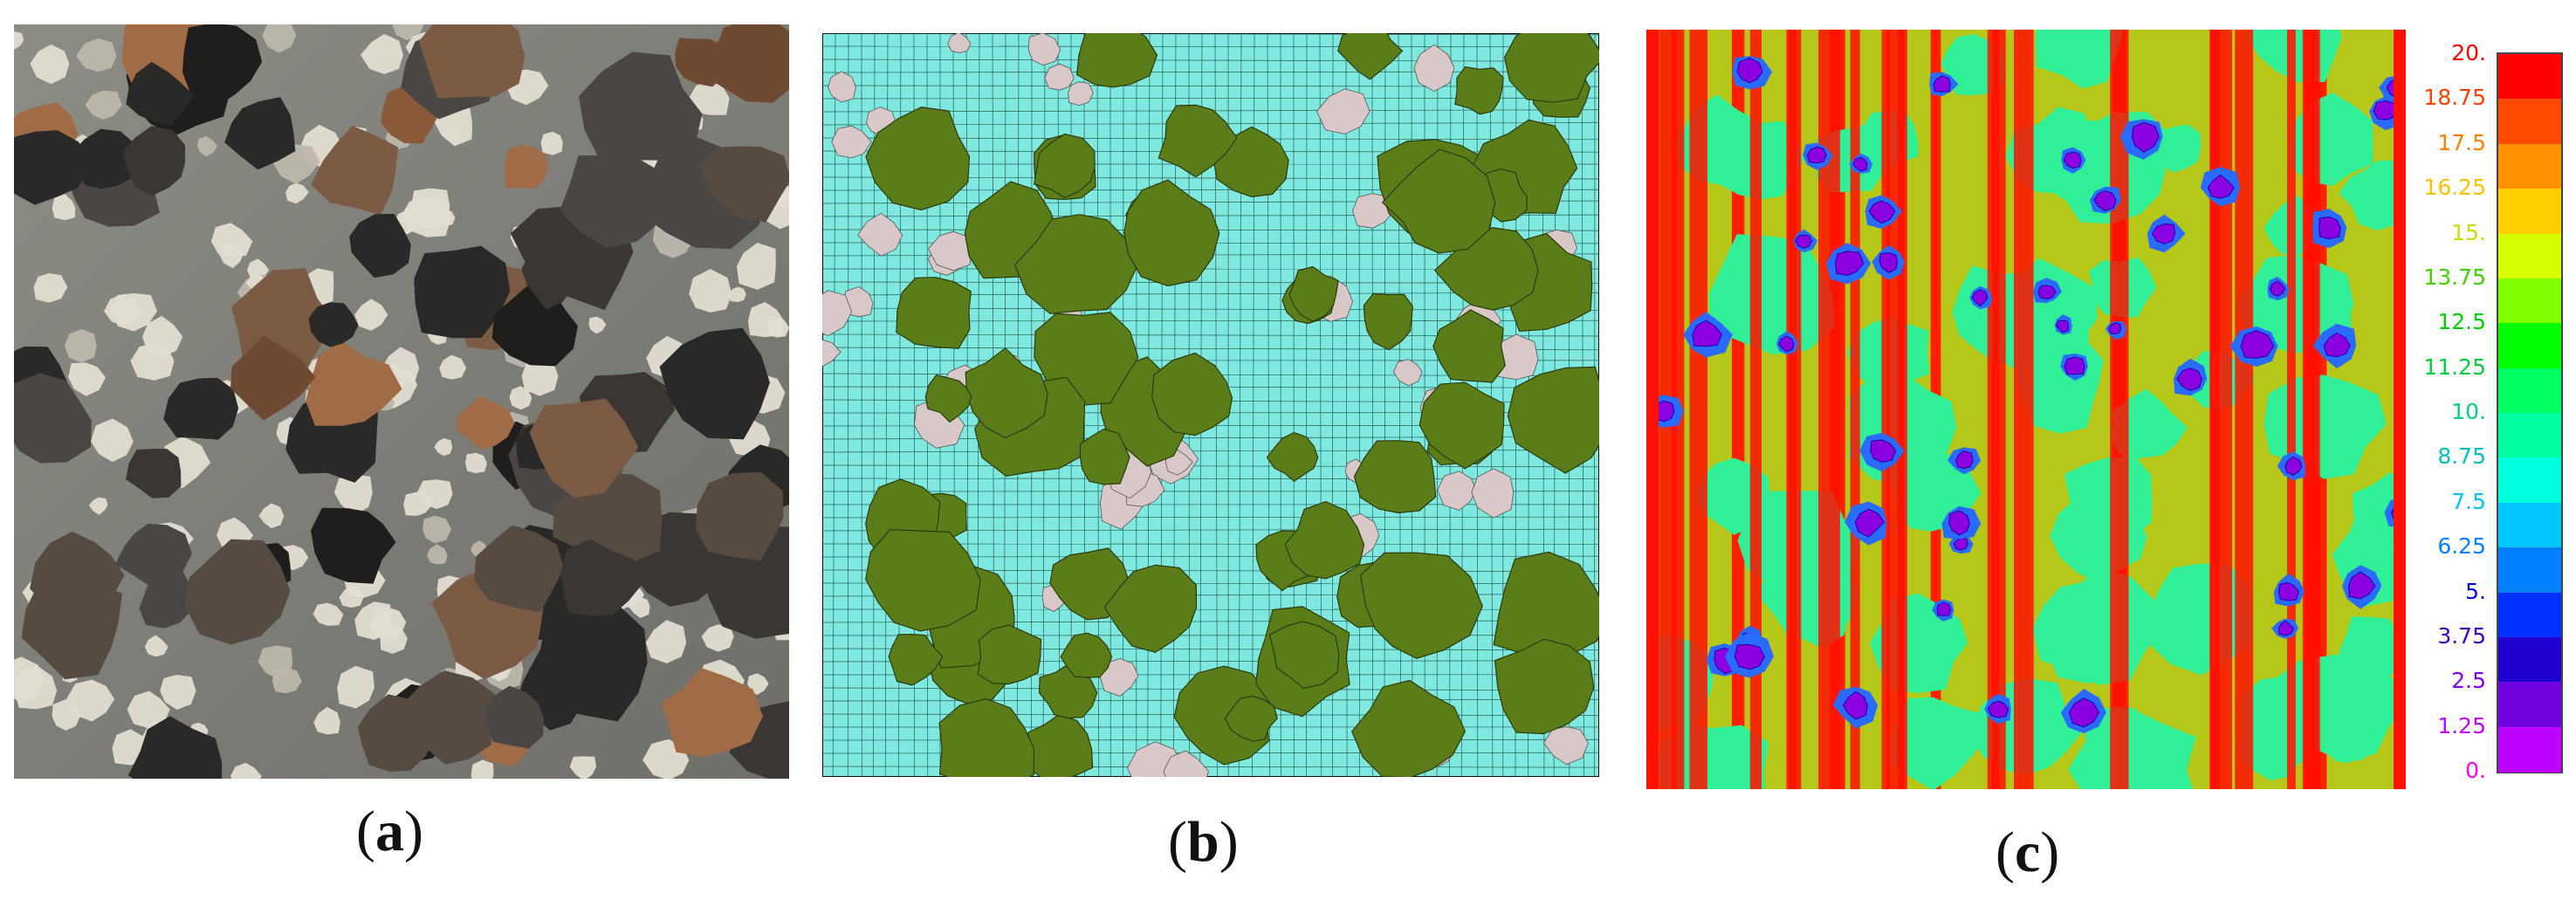 This screenshot has height=907, width=2576. What do you see at coordinates (2461, 142) in the screenshot?
I see `legend-tick-label: 17.5` at bounding box center [2461, 142].